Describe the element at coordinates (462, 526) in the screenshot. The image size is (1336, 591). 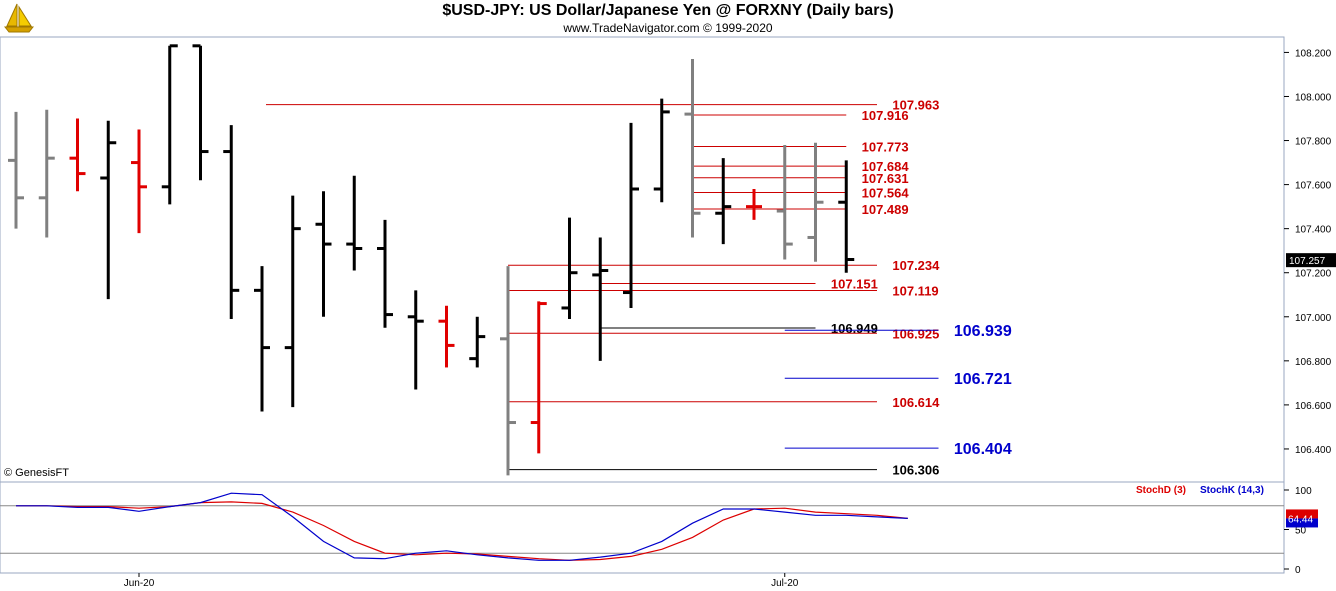
I see `stoch-series-line` at that location.